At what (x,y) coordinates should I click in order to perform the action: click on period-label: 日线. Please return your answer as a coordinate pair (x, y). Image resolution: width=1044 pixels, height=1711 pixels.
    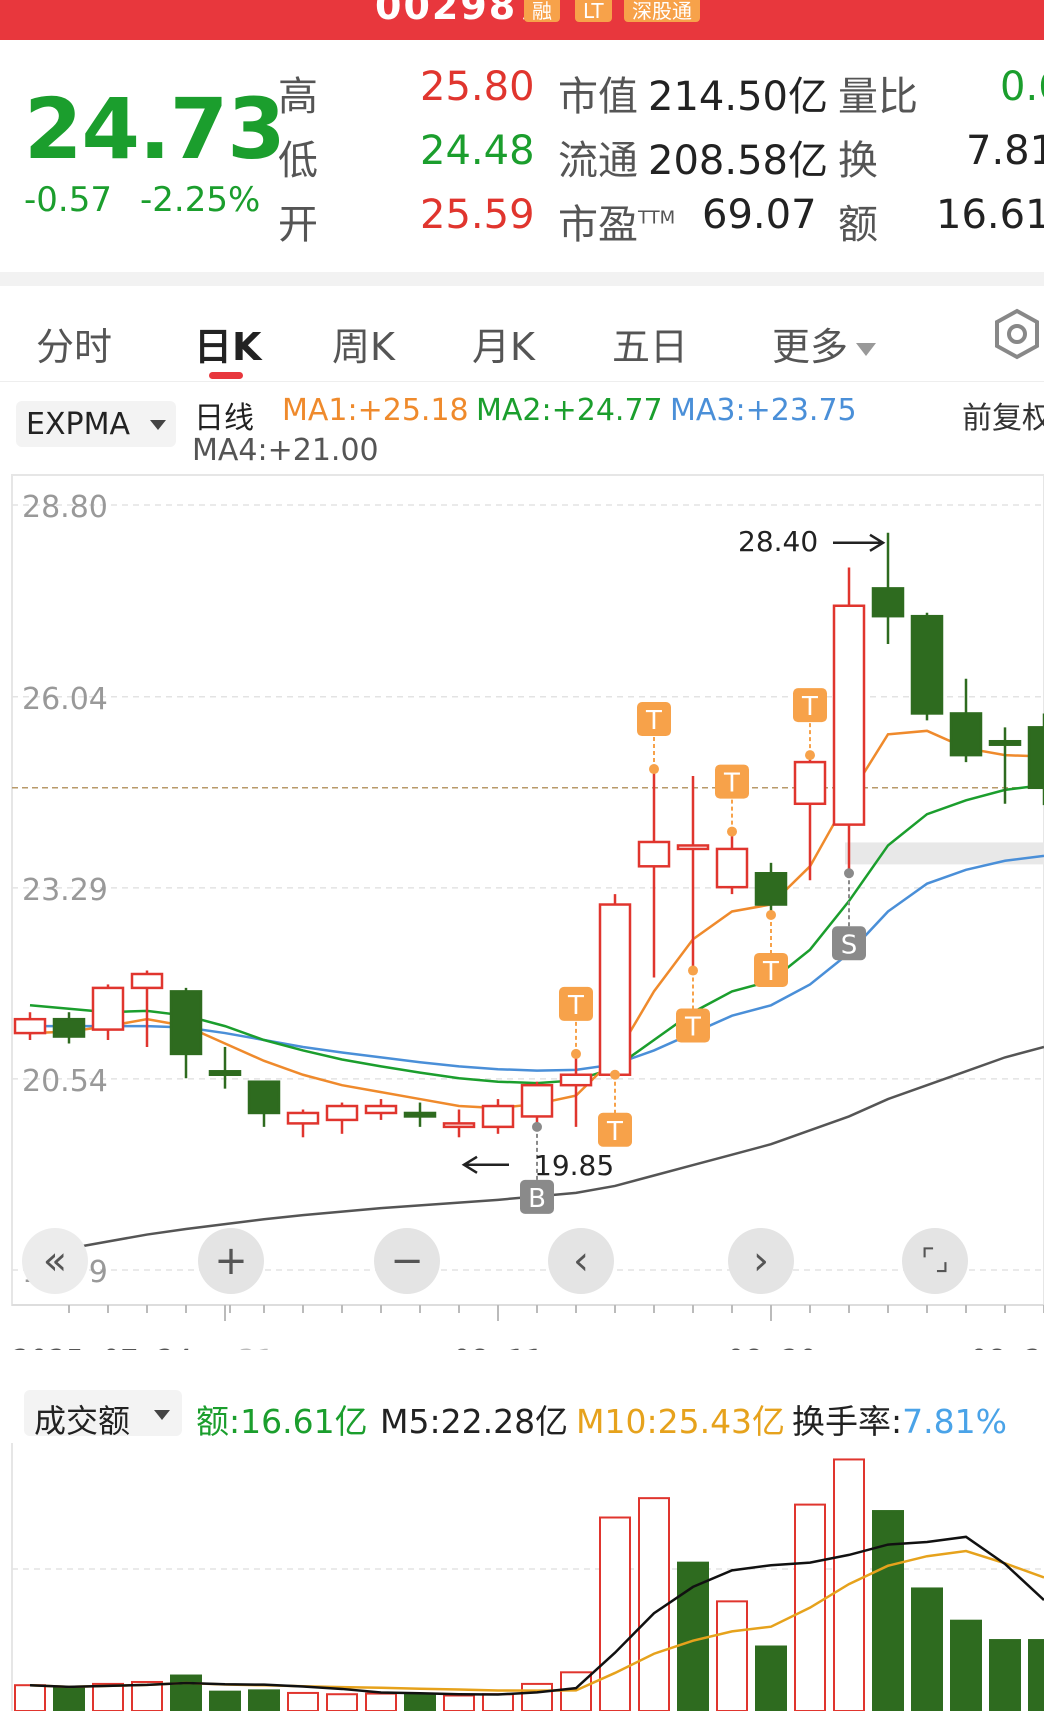
    Looking at the image, I should click on (224, 418).